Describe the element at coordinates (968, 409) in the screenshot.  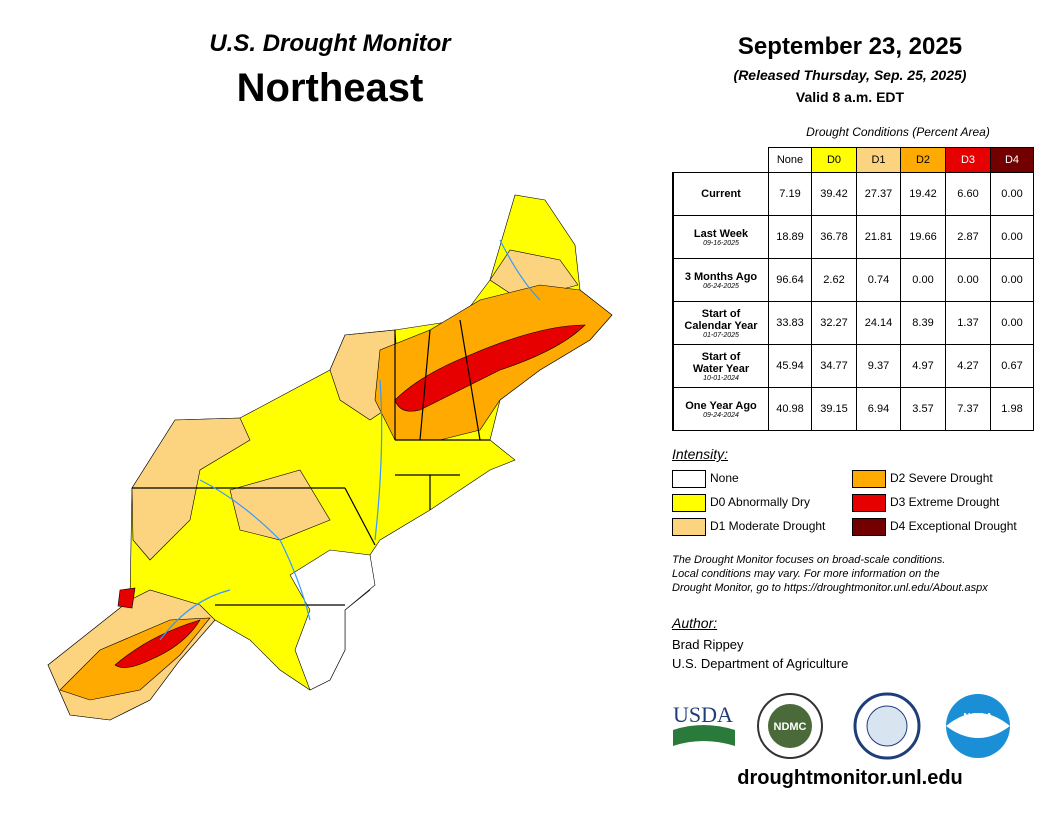
I see `cell: 7.37` at that location.